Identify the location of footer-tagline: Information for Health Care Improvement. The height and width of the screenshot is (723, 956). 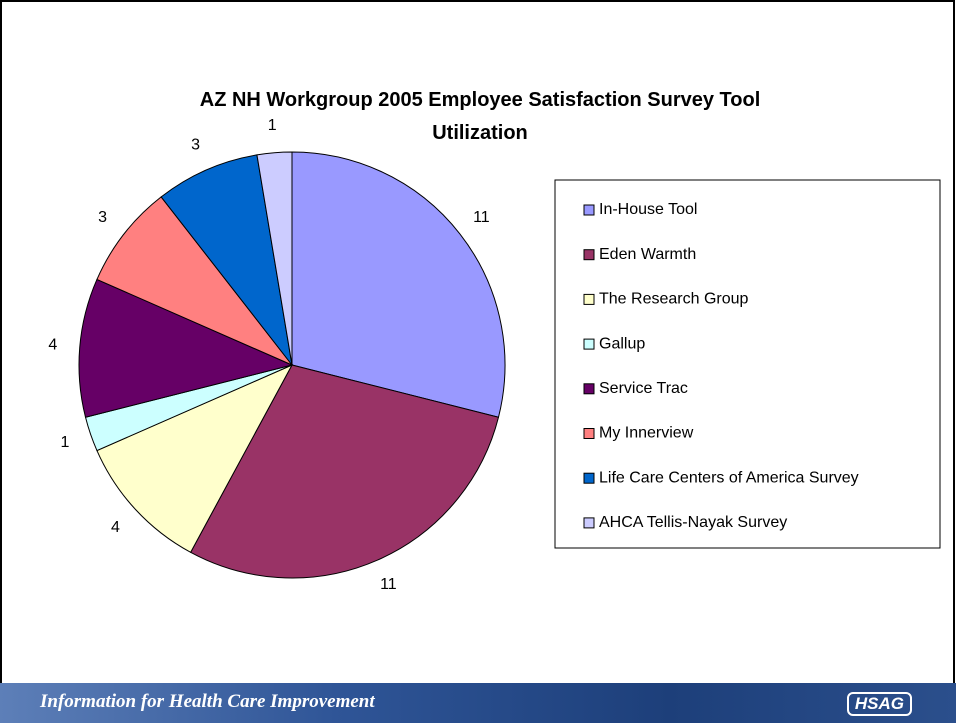
(207, 701).